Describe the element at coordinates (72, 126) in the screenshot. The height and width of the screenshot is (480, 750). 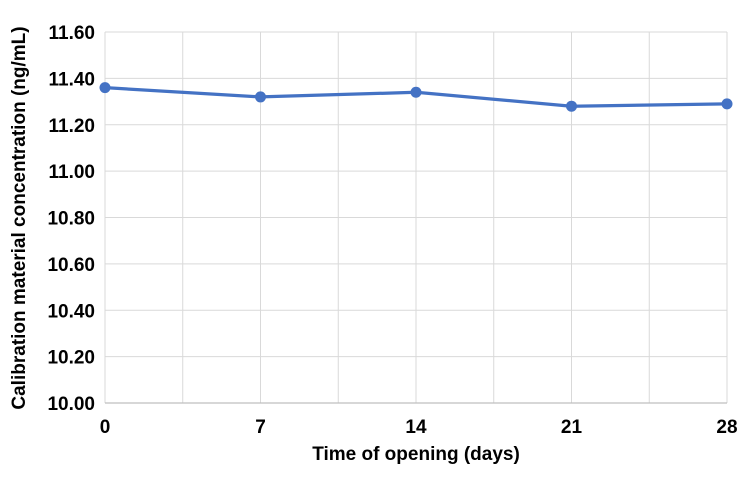
I see `y-axis-tick-label: 11.20` at that location.